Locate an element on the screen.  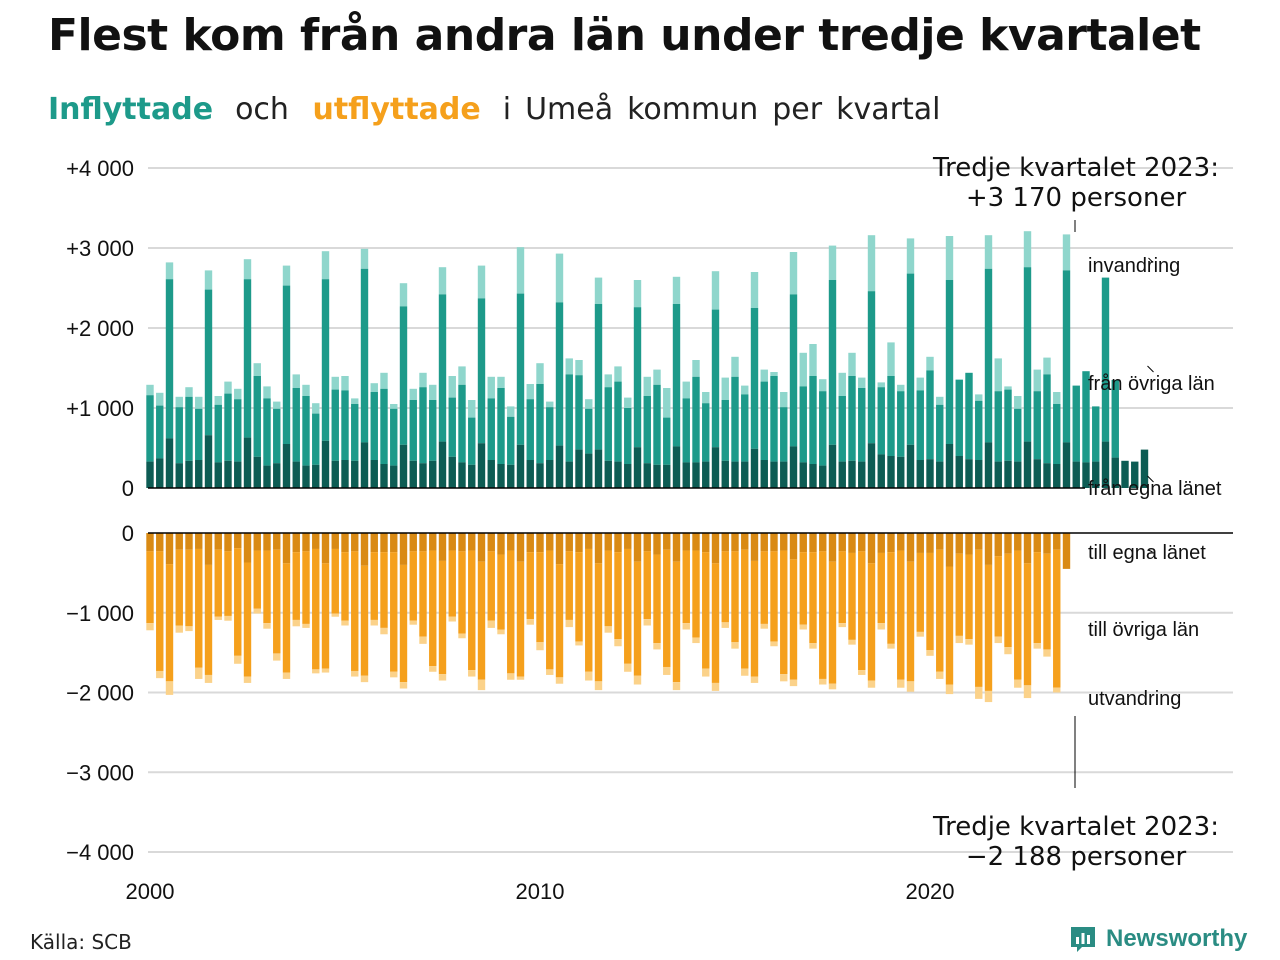
brand-name: Newsworthy is located at coordinates (1177, 938).